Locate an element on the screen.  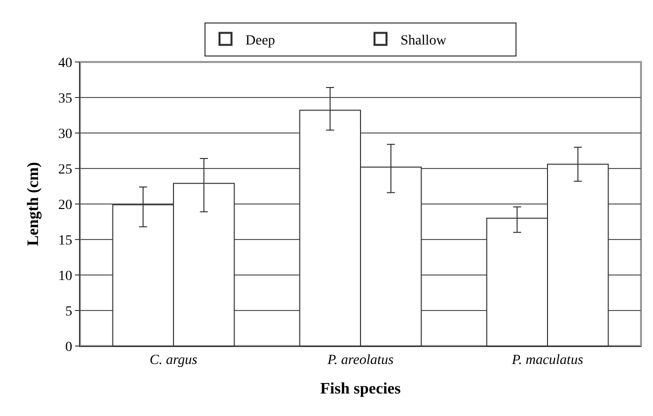
y-tick-label: 40 is located at coordinates (65, 63).